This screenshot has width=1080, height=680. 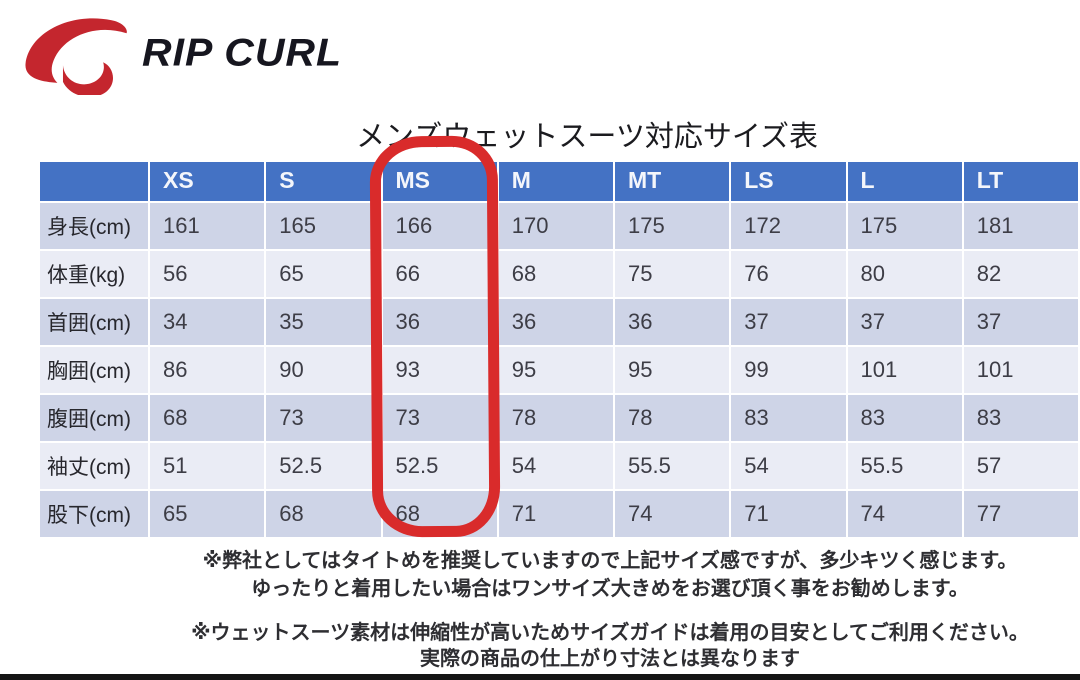 I want to click on size-table-header: XS S MS M MT LS L LT, so click(x=559, y=181).